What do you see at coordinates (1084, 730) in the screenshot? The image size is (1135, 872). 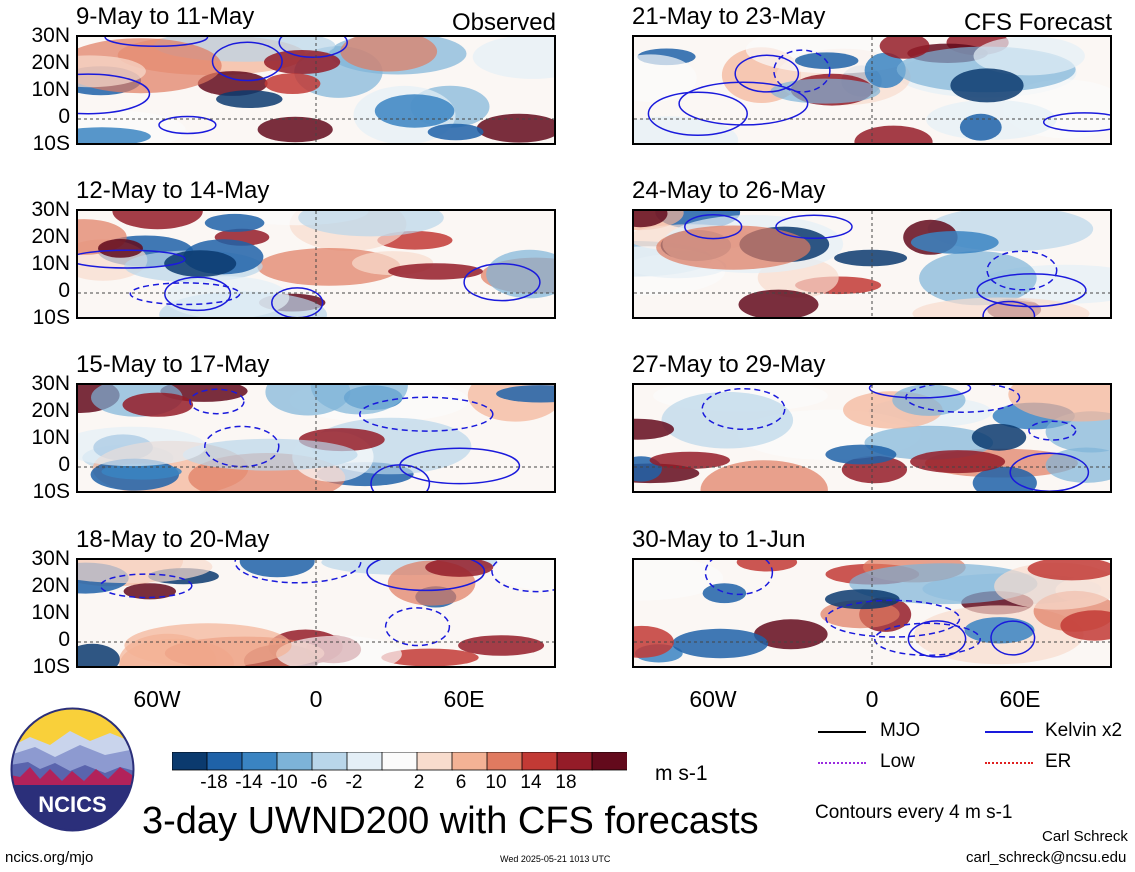 I see `legend-label: Kelvin x2` at bounding box center [1084, 730].